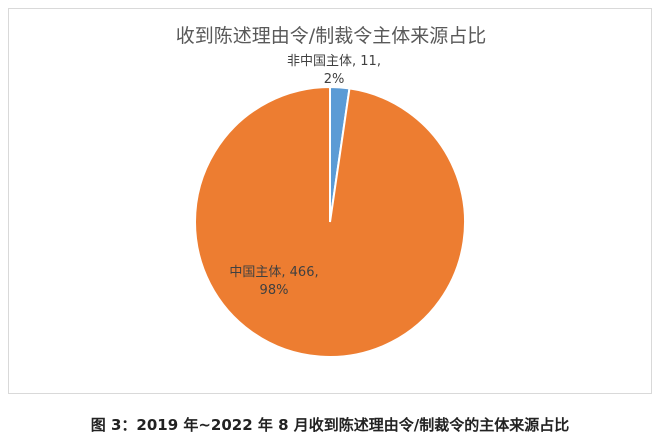 The image size is (660, 448). Describe the element at coordinates (334, 71) in the screenshot. I see `data-label-non-chinese: 非中国主体, 11, 2%` at that location.